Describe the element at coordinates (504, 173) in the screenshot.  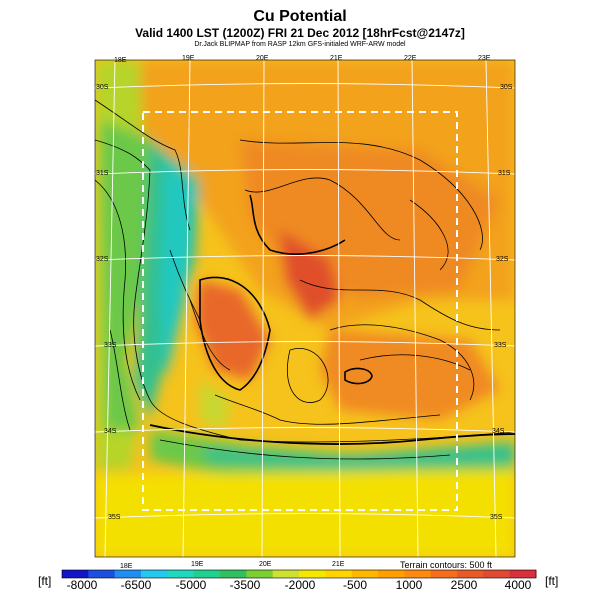
I see `lat-label-right: 31S` at that location.